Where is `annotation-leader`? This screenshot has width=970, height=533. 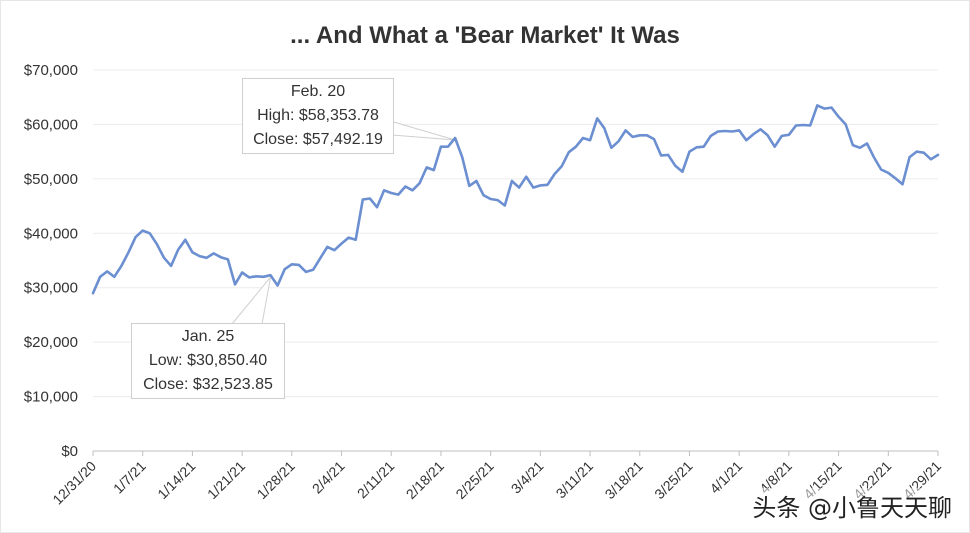 annotation-leader is located at coordinates (251, 300).